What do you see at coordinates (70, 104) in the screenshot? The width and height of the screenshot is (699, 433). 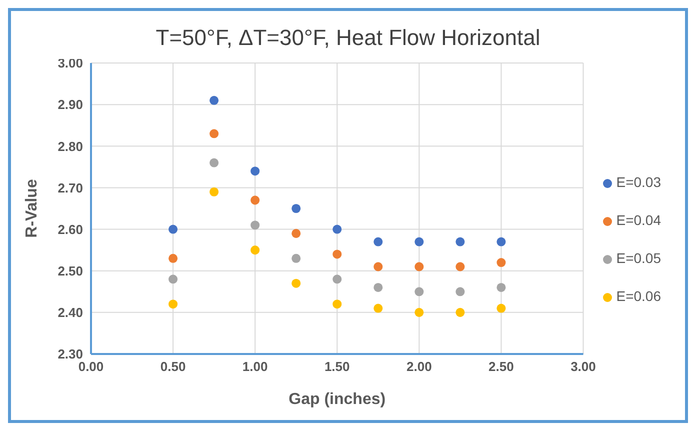 I see `y-tick-label: 2.90` at bounding box center [70, 104].